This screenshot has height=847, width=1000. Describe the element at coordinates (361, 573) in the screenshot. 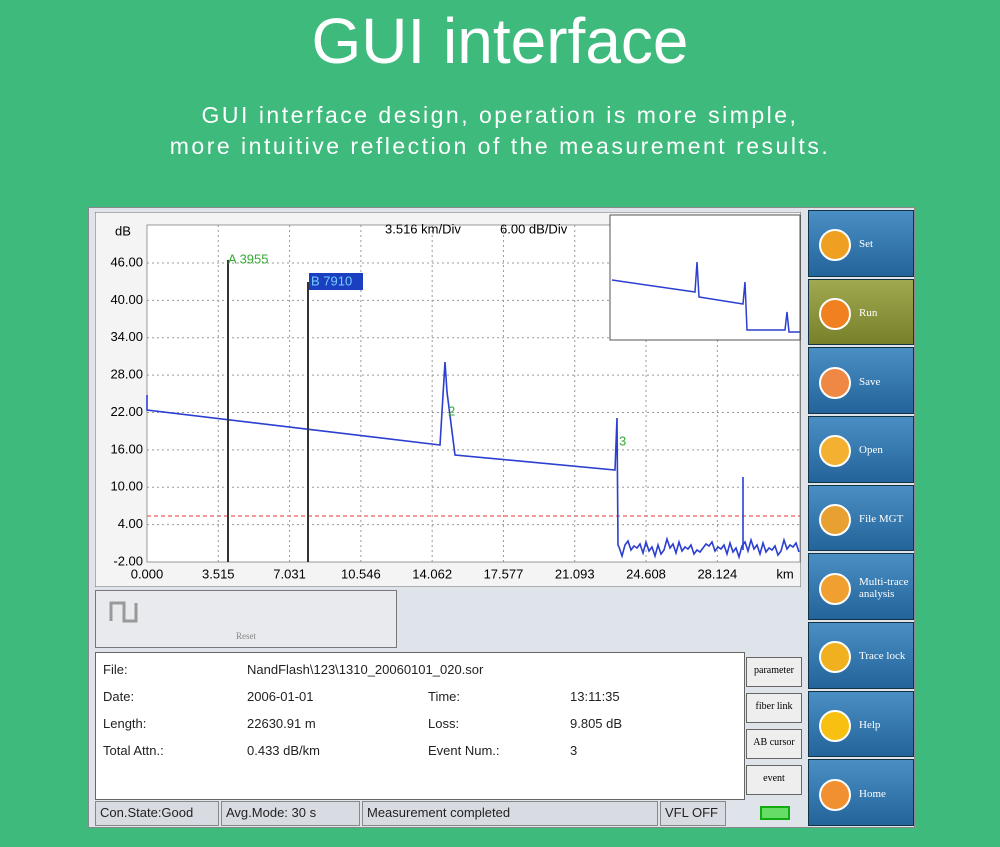

I see `x-tick-label: 10.546` at that location.